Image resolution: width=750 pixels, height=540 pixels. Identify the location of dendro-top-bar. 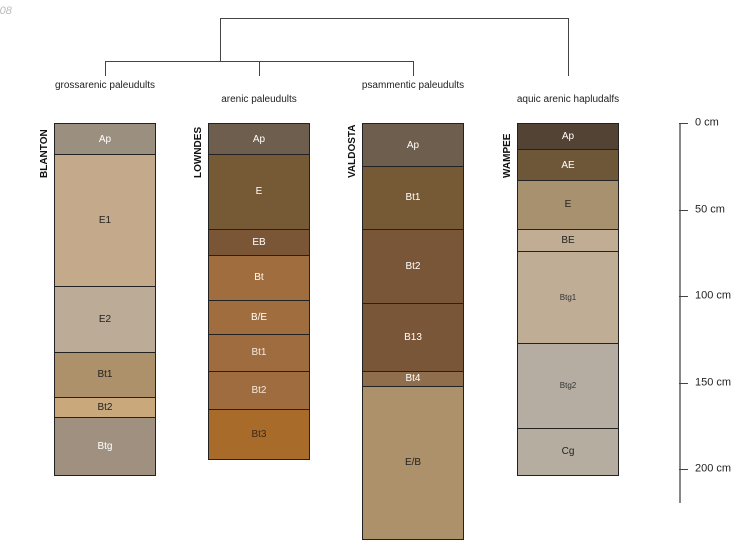
(394, 18).